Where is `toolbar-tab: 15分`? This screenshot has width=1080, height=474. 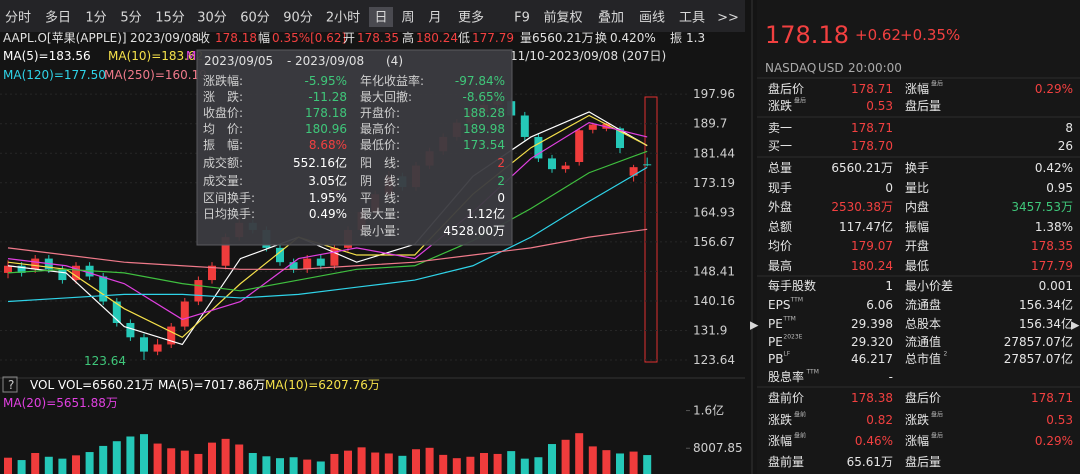
toolbar-tab: 15分 is located at coordinates (170, 18).